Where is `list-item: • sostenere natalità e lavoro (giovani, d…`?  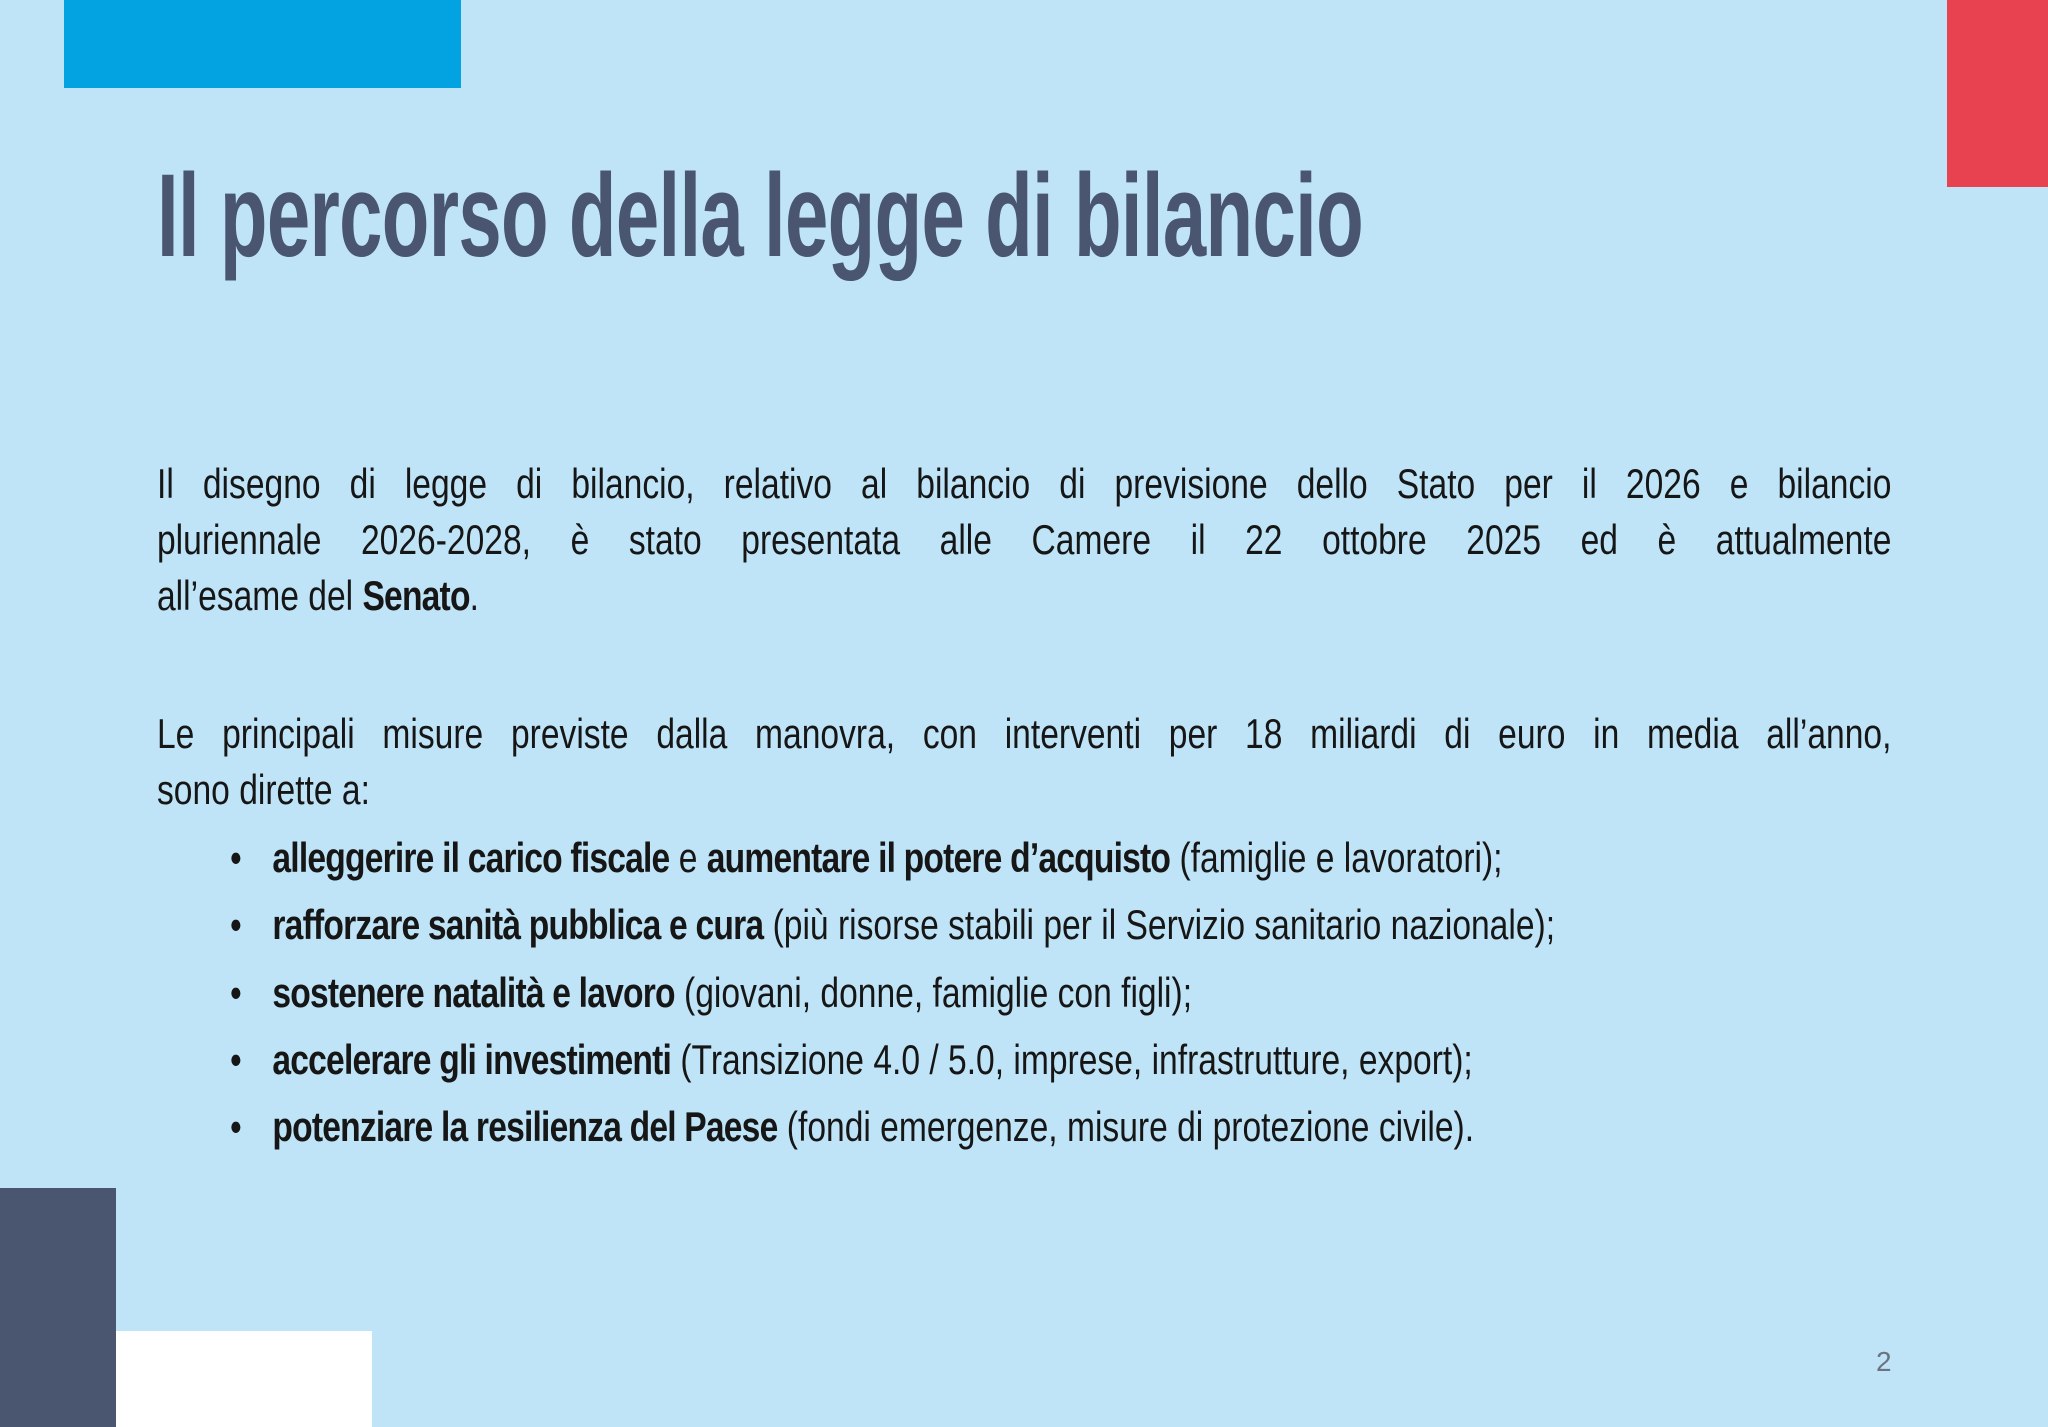 list-item: • sostenere natalità e lavoro (giovani, d… is located at coordinates (892, 998).